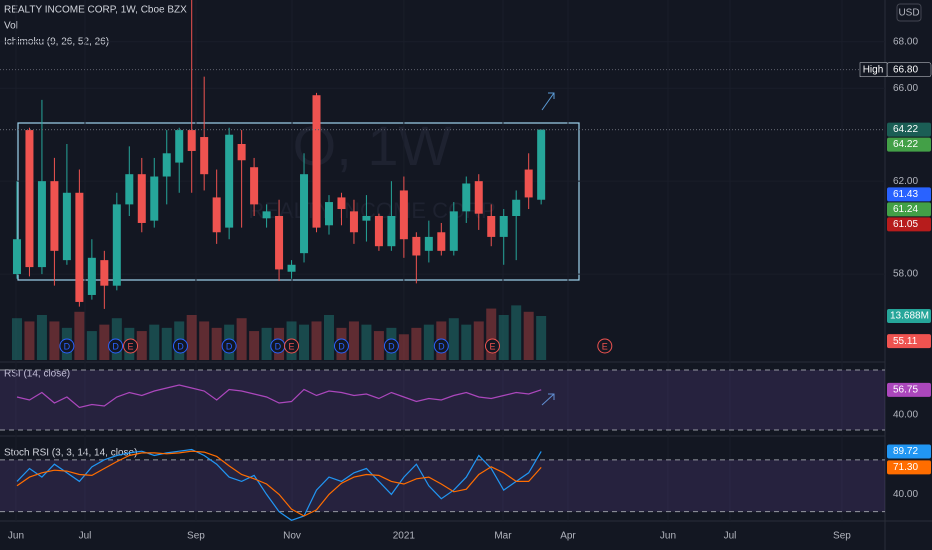 This screenshot has height=550, width=932. I want to click on symbol-title: REALTY INCOME CORP, 1W, Cboe BZX, so click(95, 10).